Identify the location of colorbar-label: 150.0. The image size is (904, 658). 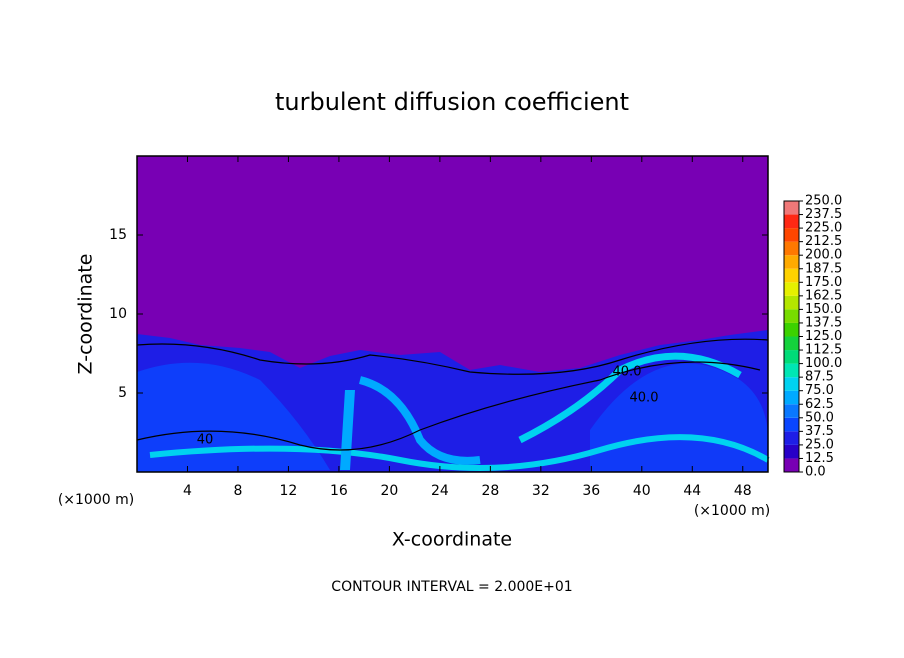
(823, 309).